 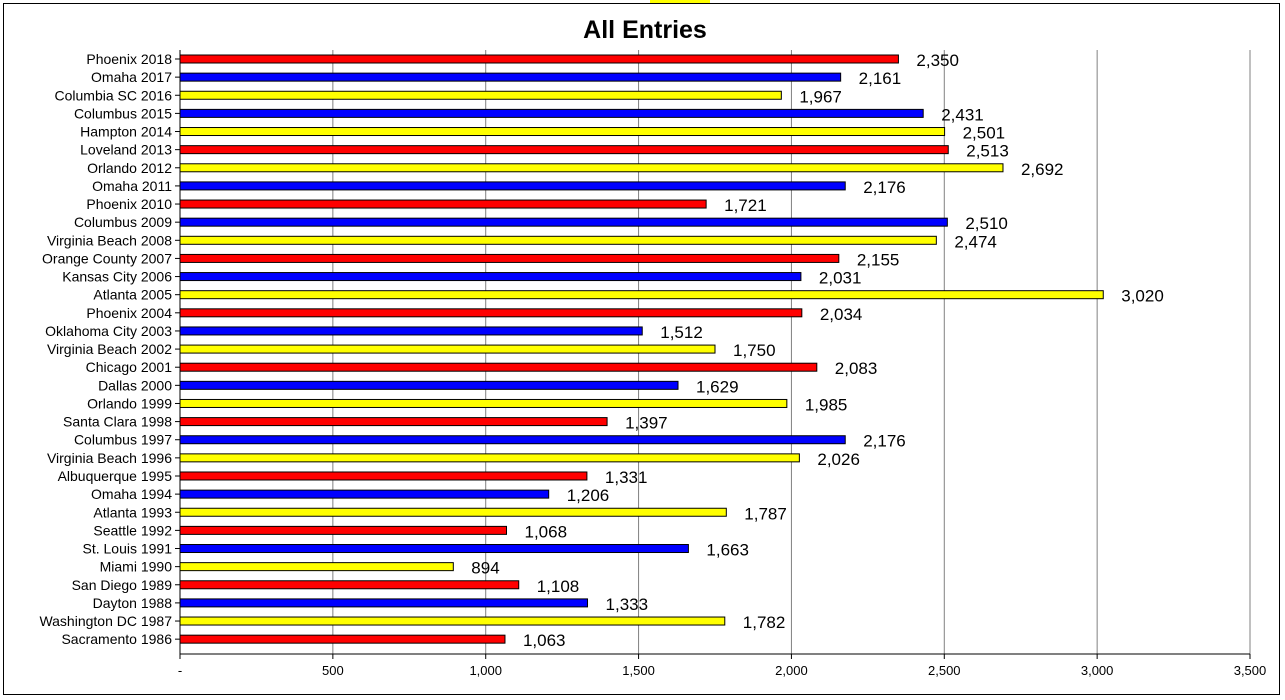 I want to click on category-label: Phoenix 2018, so click(x=129, y=59).